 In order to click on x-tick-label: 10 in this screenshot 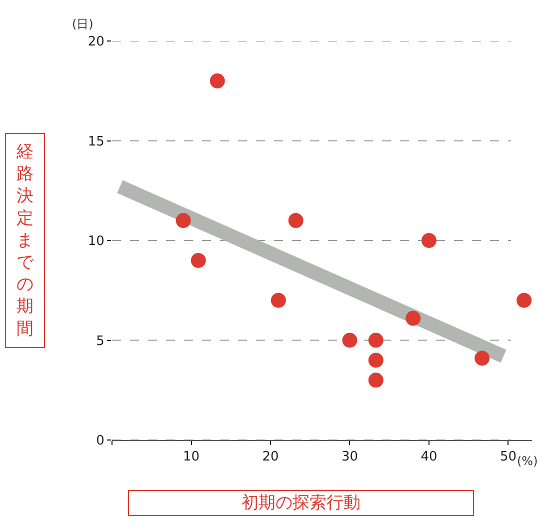, I will do `click(191, 457)`.